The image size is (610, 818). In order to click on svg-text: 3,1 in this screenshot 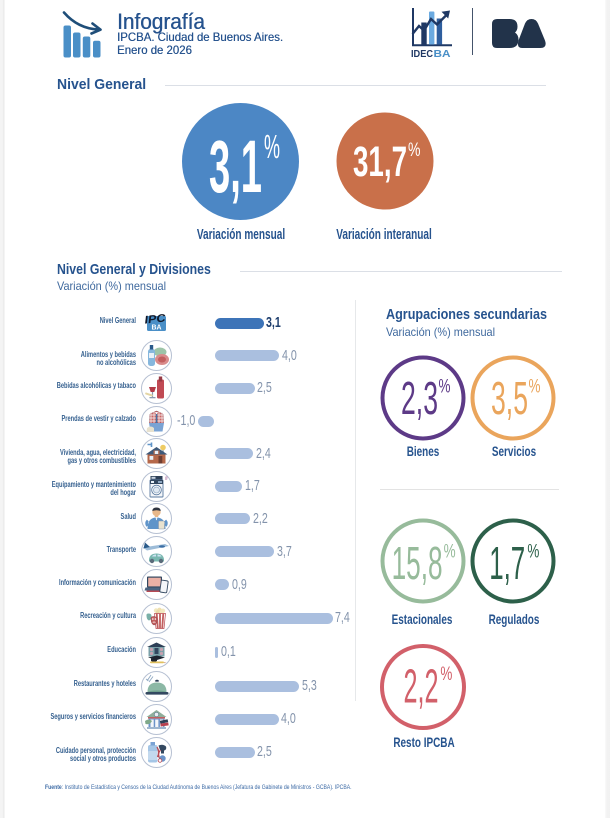, I will do `click(235, 166)`.